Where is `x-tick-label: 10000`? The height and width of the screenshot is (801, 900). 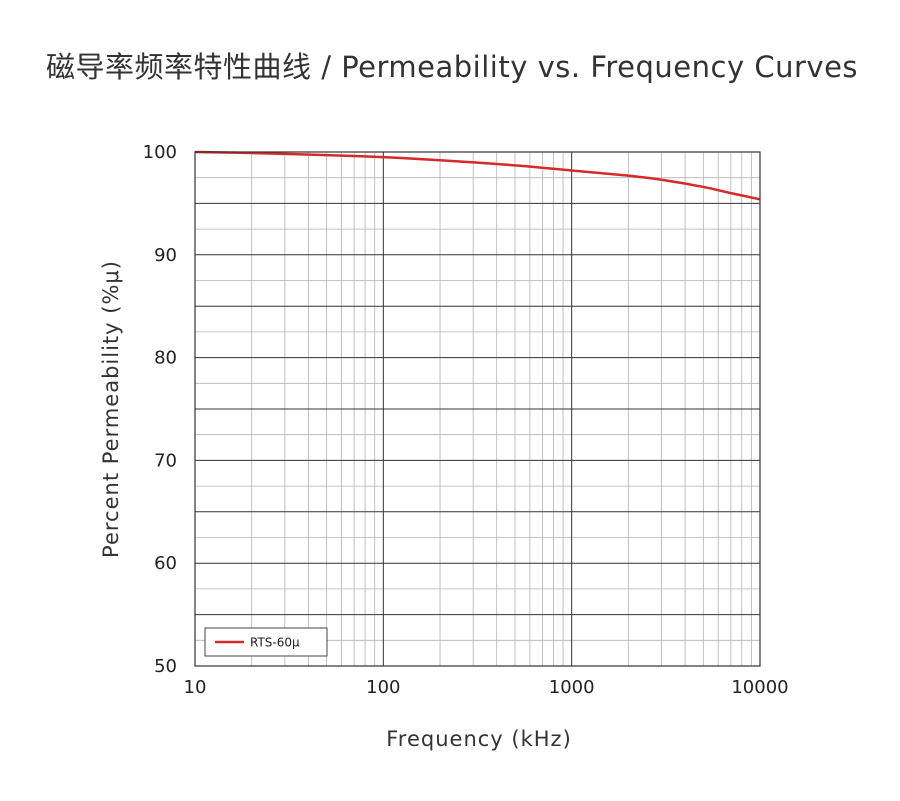
x-tick-label: 10000 is located at coordinates (759, 687).